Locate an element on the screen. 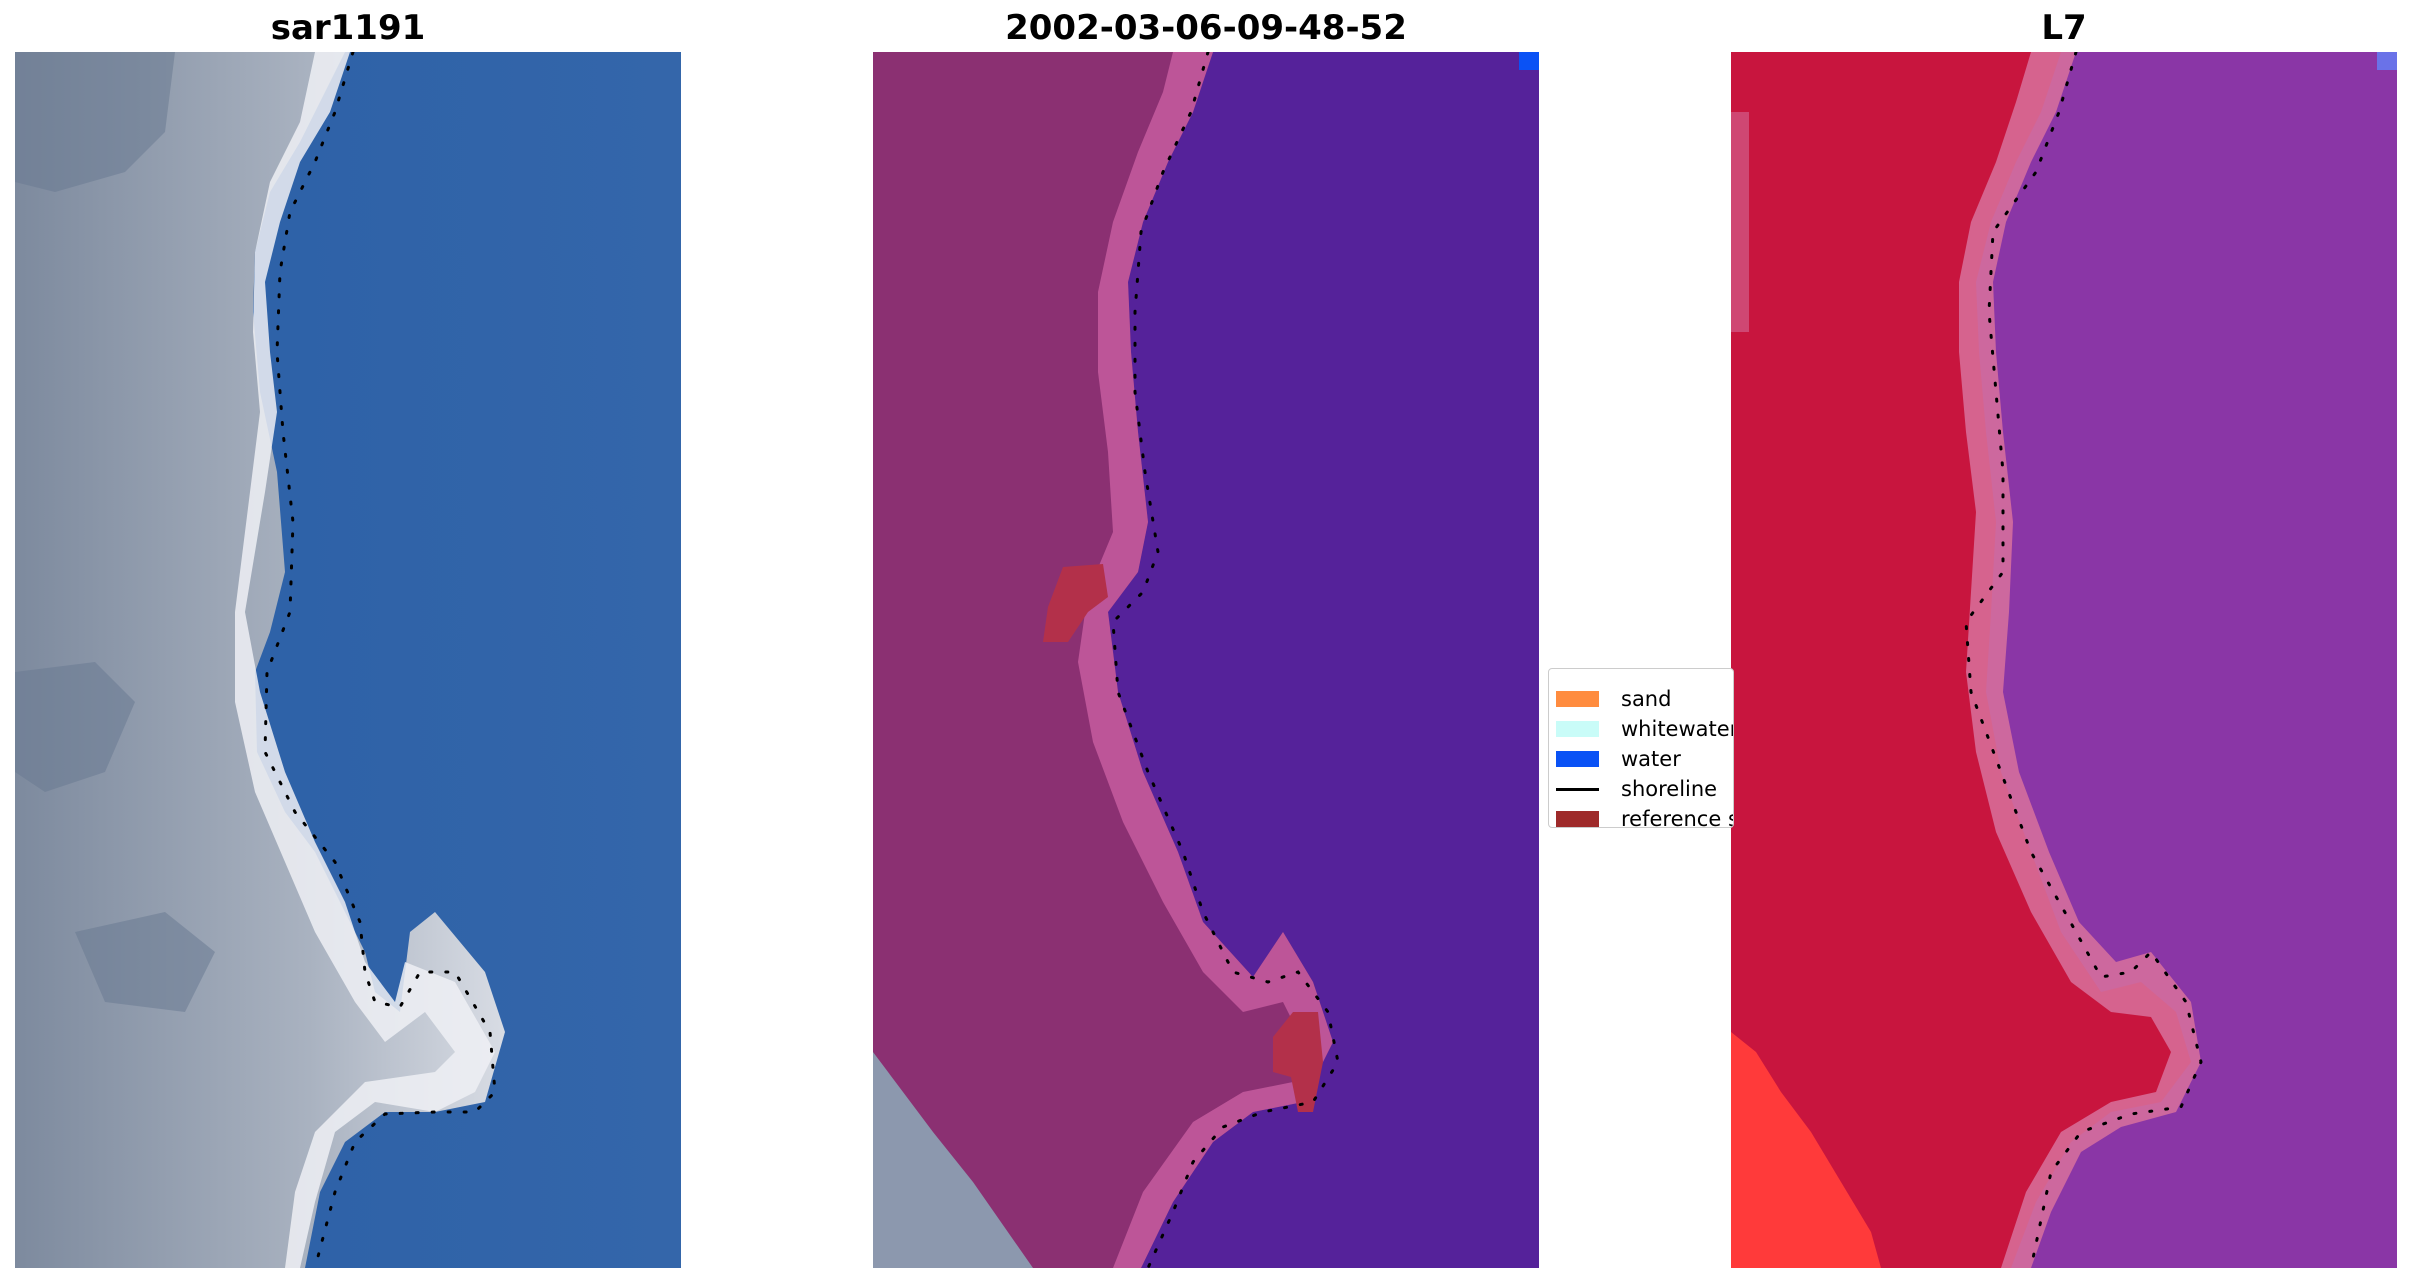 The height and width of the screenshot is (1283, 2409). legend-label-reference-shoreline: reference shoreline is located at coordinates (1677, 817).